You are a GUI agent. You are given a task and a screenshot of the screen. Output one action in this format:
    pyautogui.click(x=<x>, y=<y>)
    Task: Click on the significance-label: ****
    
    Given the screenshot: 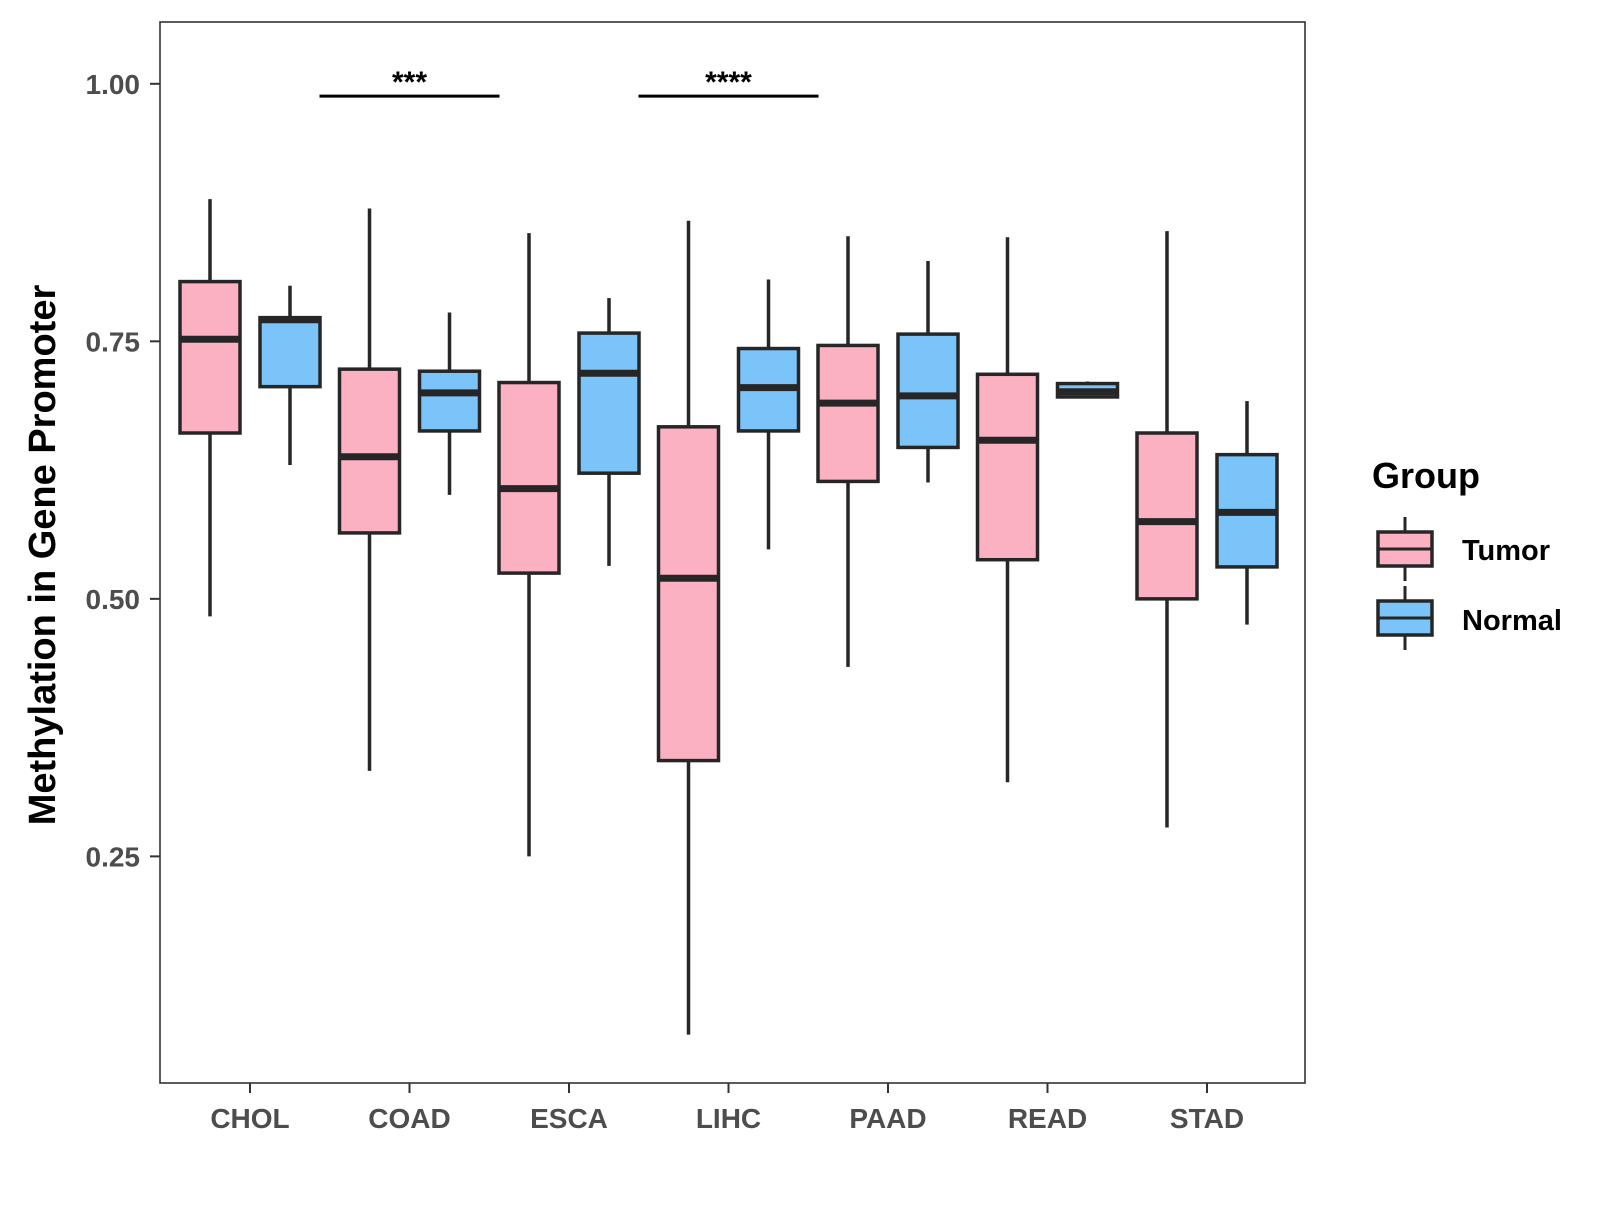 What is the action you would take?
    pyautogui.click(x=728, y=82)
    